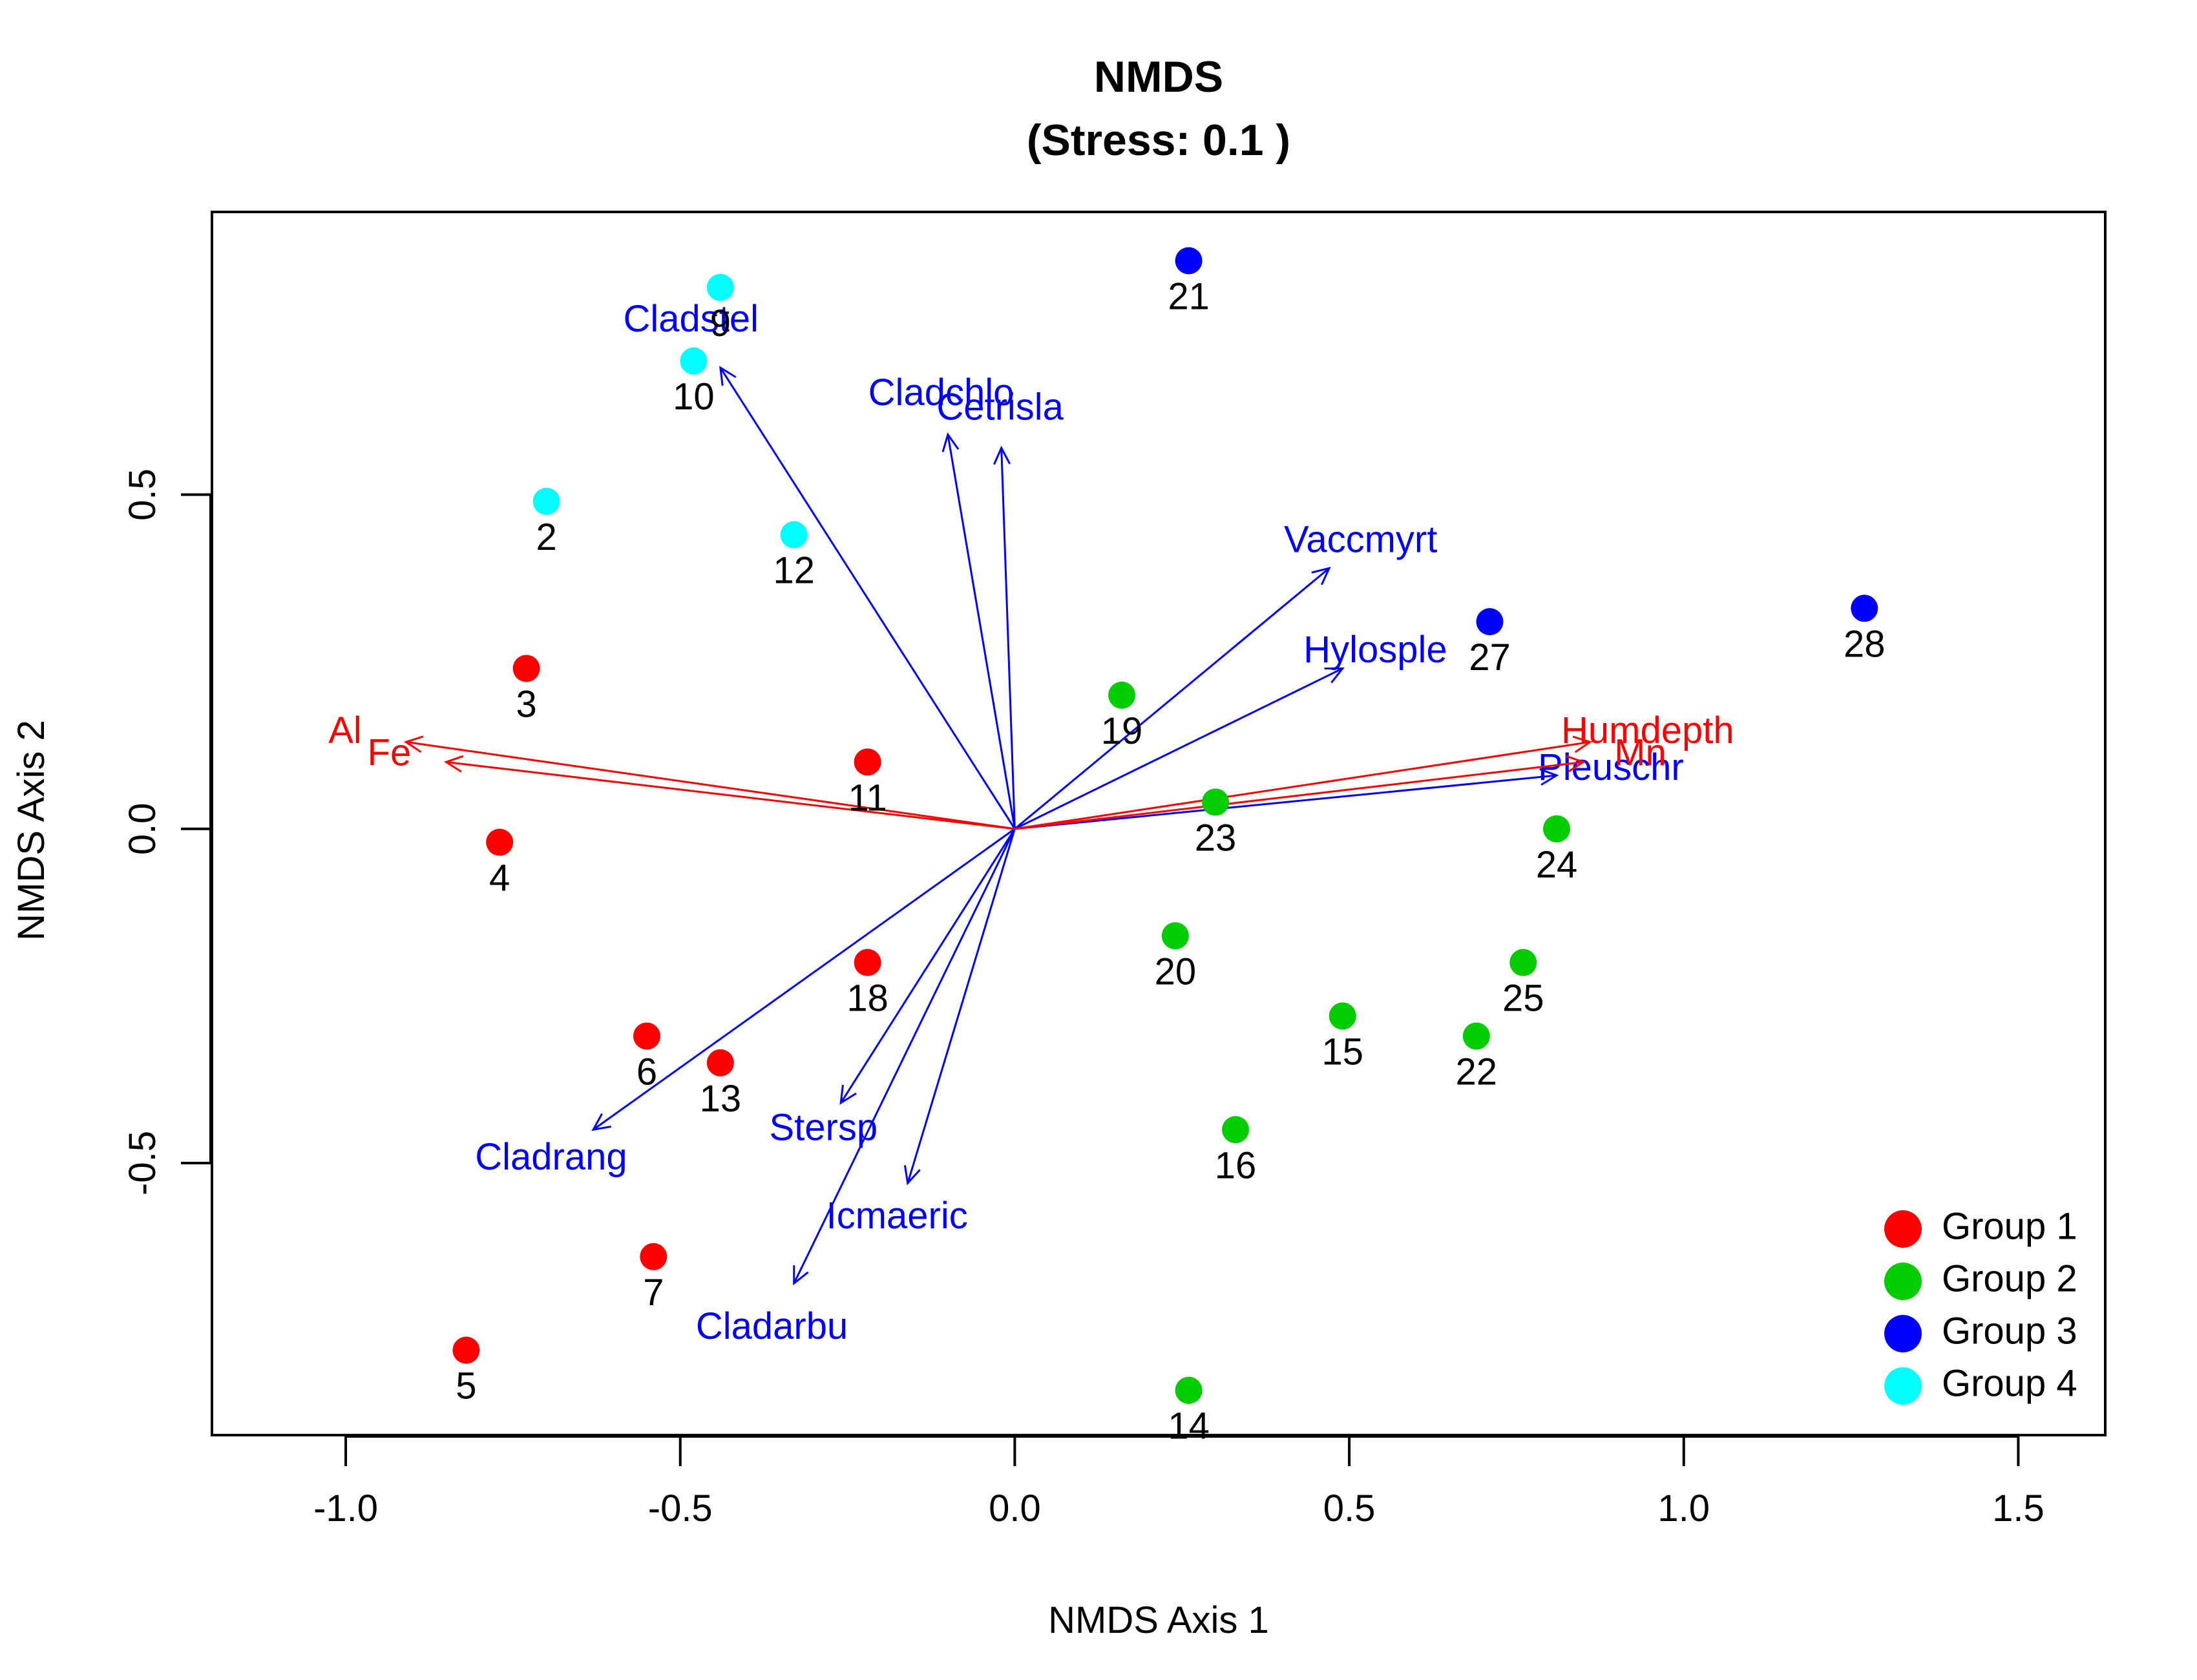 This screenshot has height=1680, width=2197. What do you see at coordinates (142, 1163) in the screenshot?
I see `y-tick-label: -0.5` at bounding box center [142, 1163].